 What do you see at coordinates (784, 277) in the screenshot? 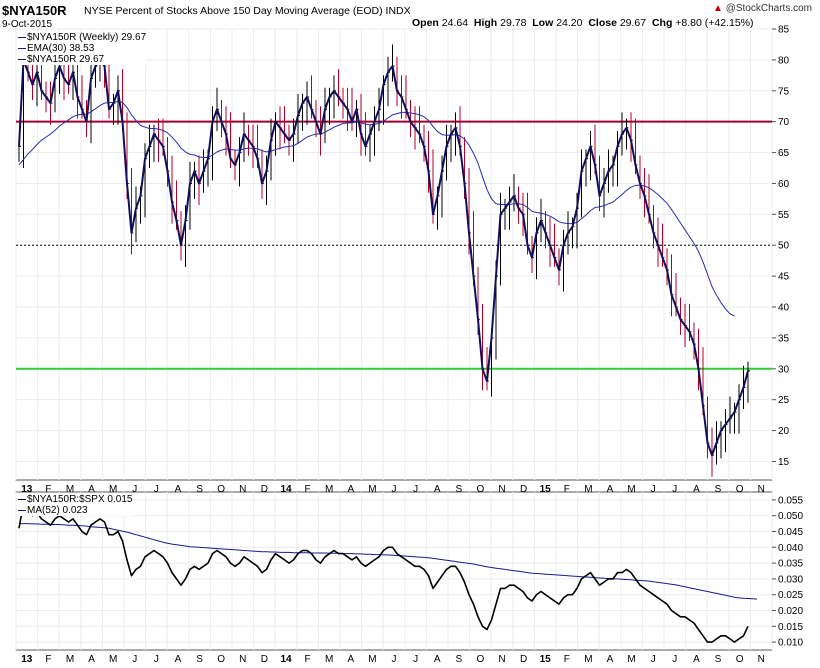
I see `price-tick-label: 45` at bounding box center [784, 277].